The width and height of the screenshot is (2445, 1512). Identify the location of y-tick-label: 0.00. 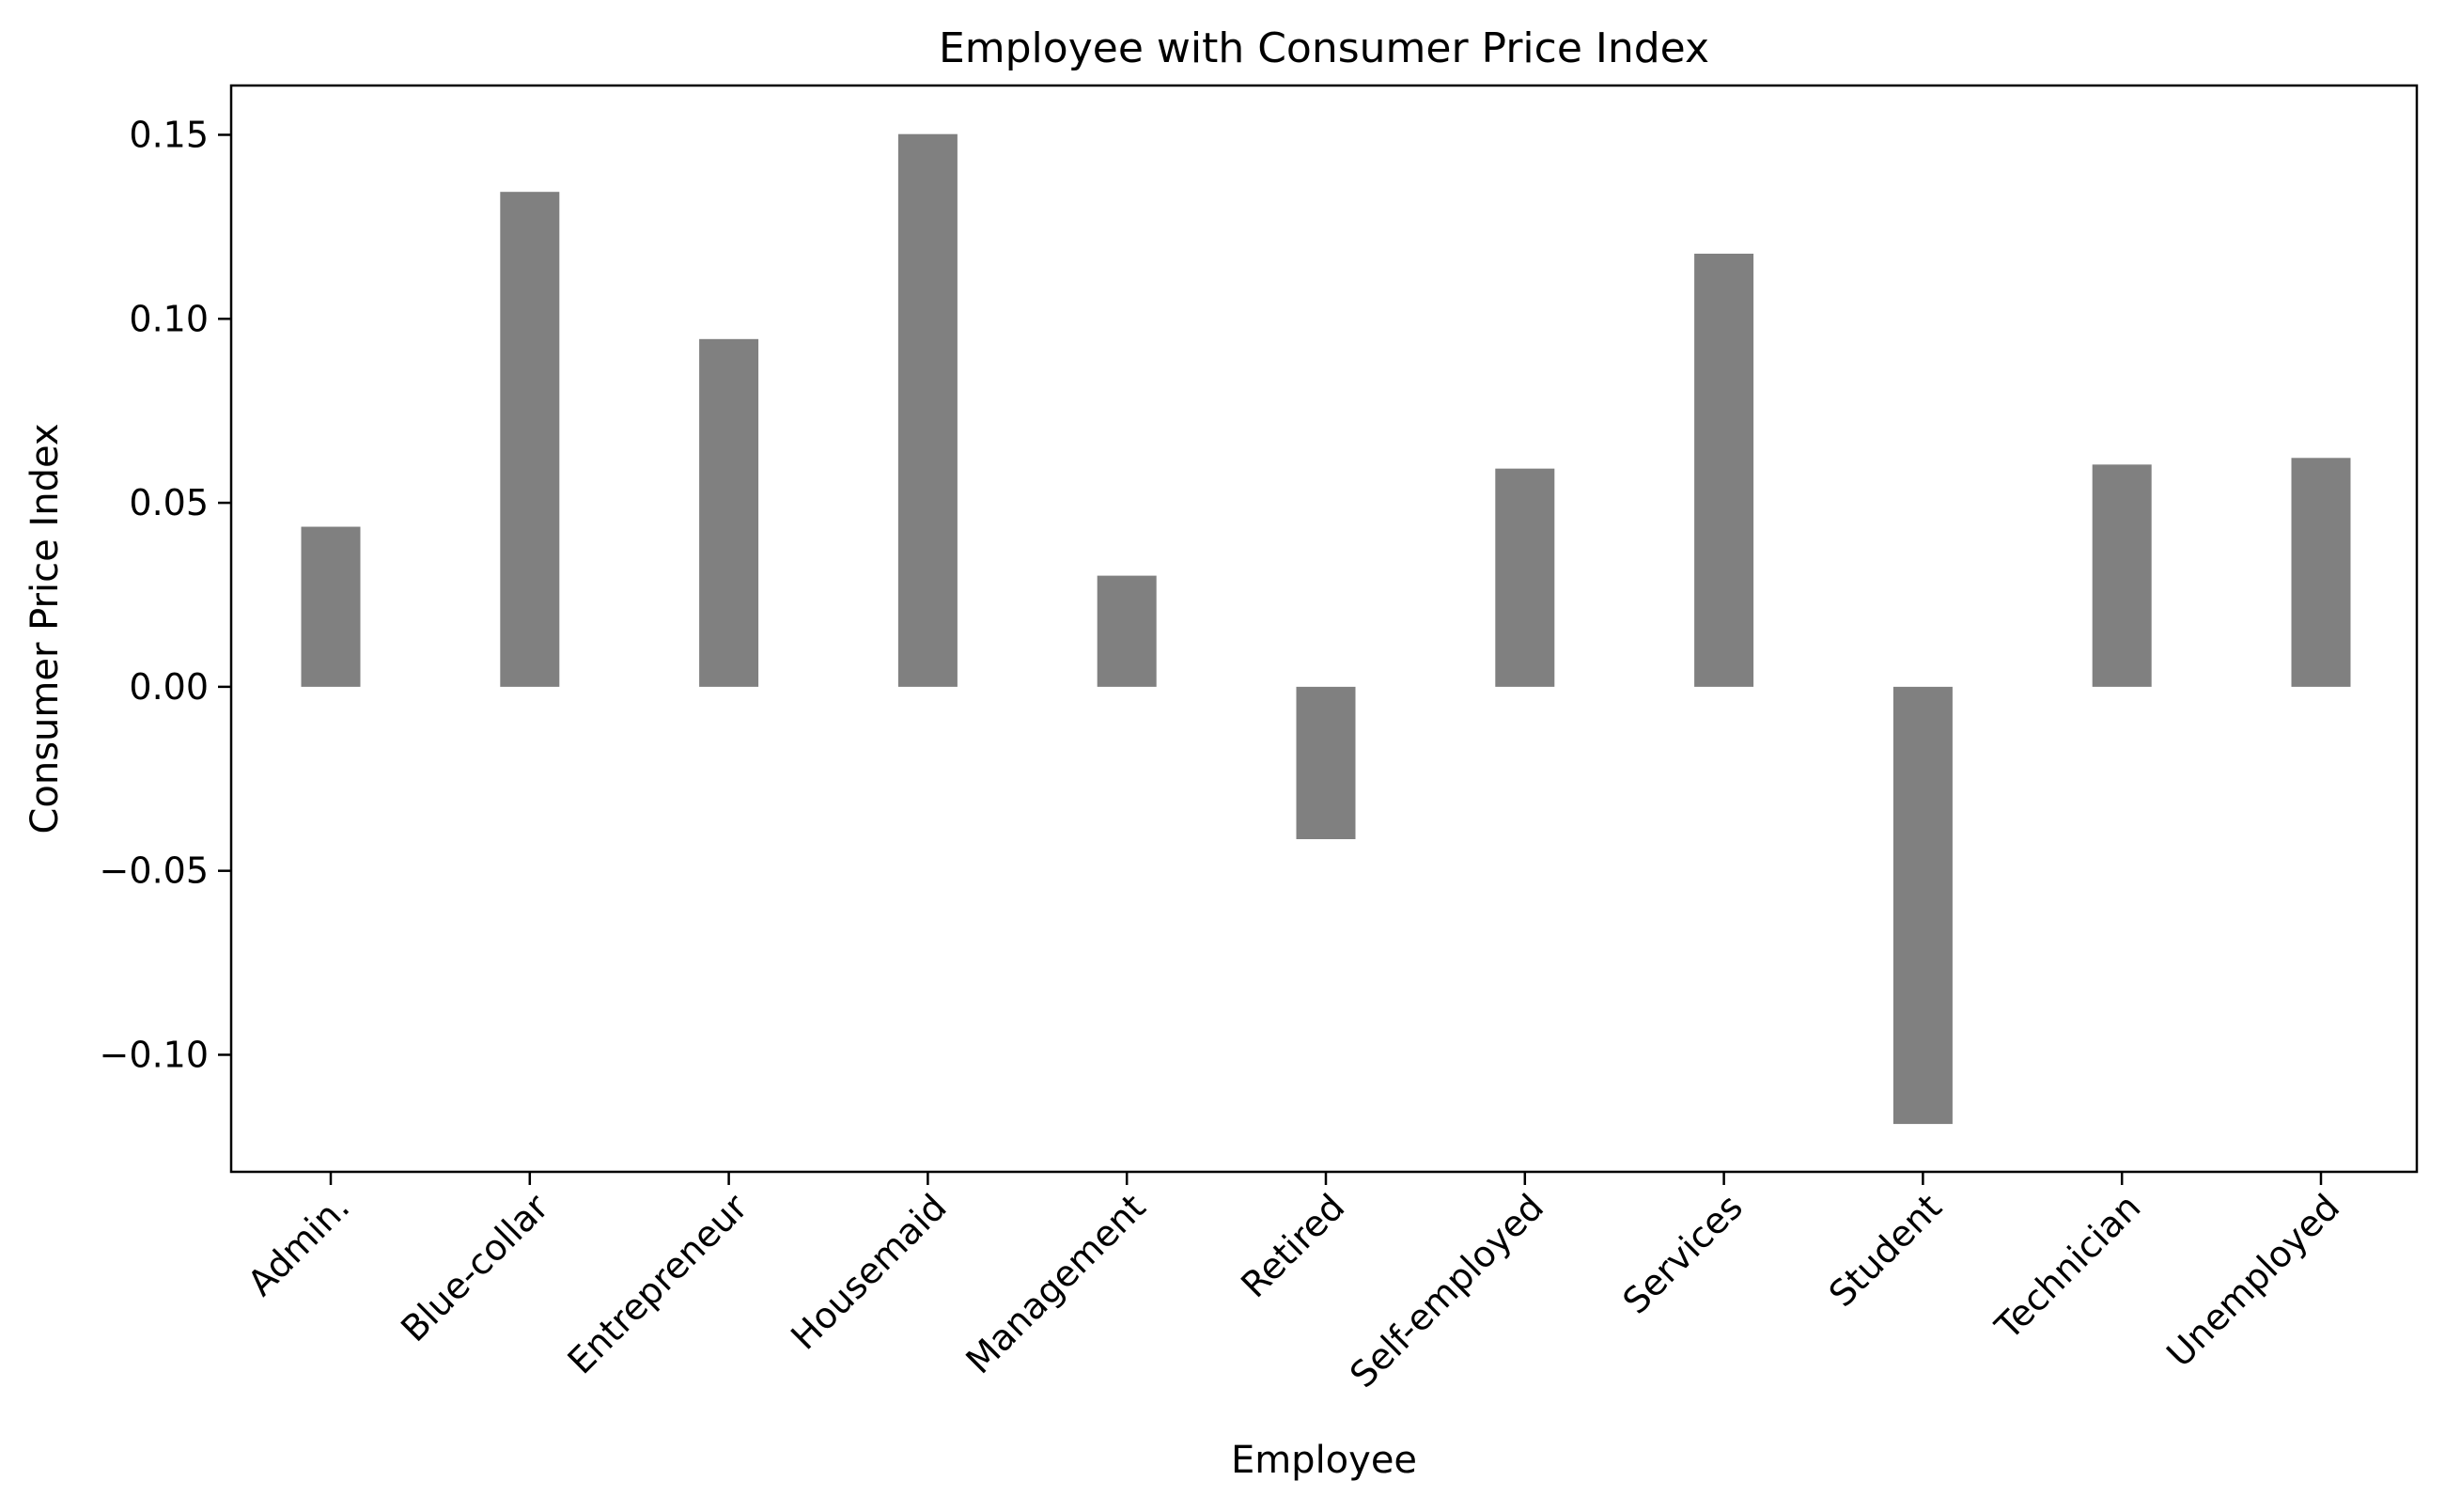
(169, 687).